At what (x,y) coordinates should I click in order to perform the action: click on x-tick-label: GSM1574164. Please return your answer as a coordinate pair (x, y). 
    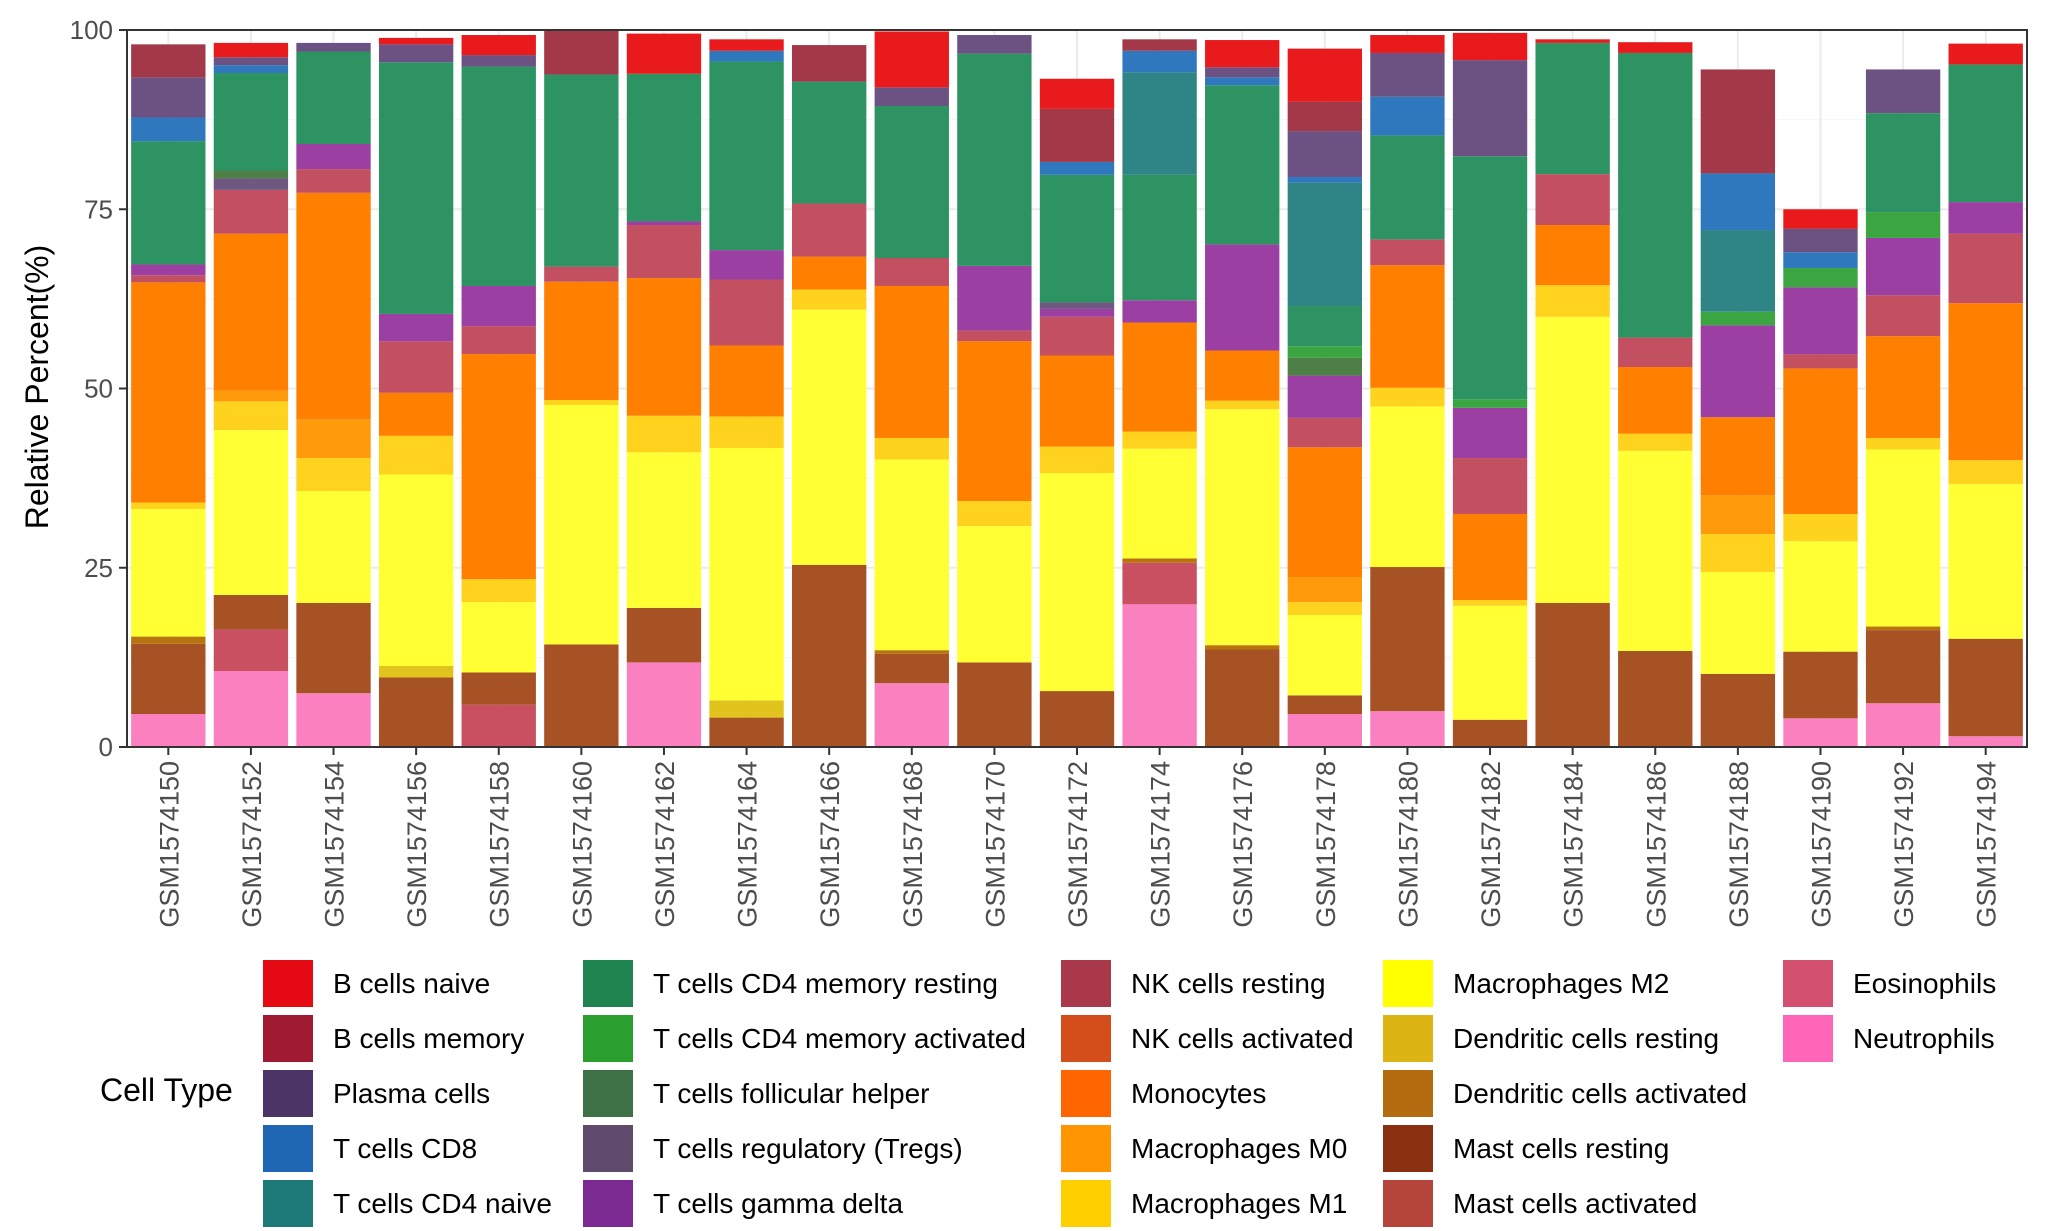
    Looking at the image, I should click on (748, 844).